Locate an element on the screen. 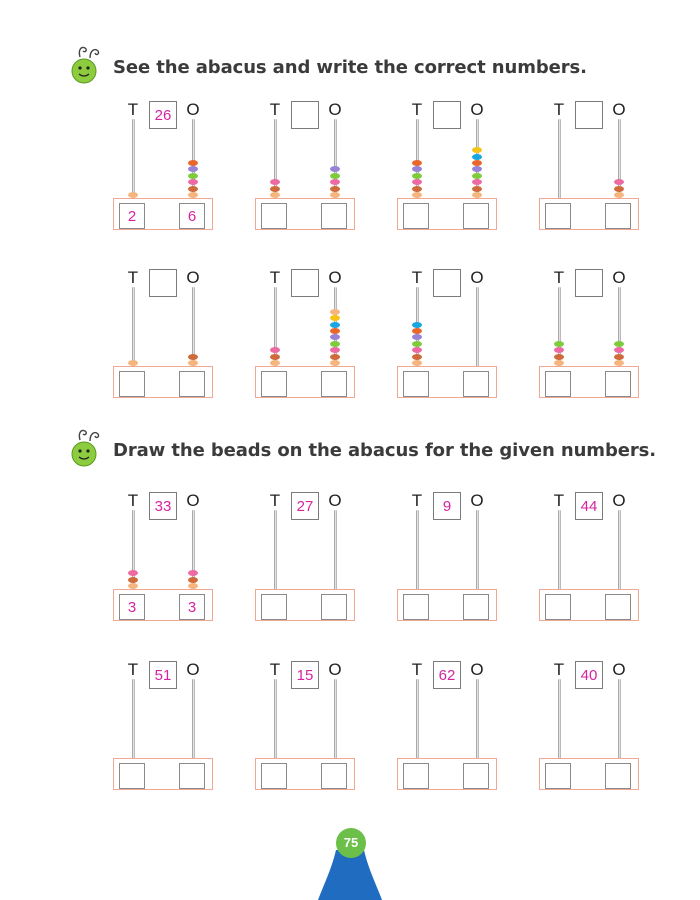  number-box: 40 is located at coordinates (589, 675).